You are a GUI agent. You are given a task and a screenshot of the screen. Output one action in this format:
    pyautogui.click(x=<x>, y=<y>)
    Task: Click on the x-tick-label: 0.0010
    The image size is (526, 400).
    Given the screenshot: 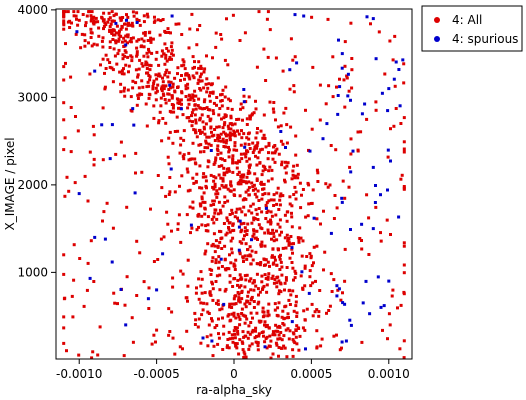 What is the action you would take?
    pyautogui.click(x=389, y=374)
    